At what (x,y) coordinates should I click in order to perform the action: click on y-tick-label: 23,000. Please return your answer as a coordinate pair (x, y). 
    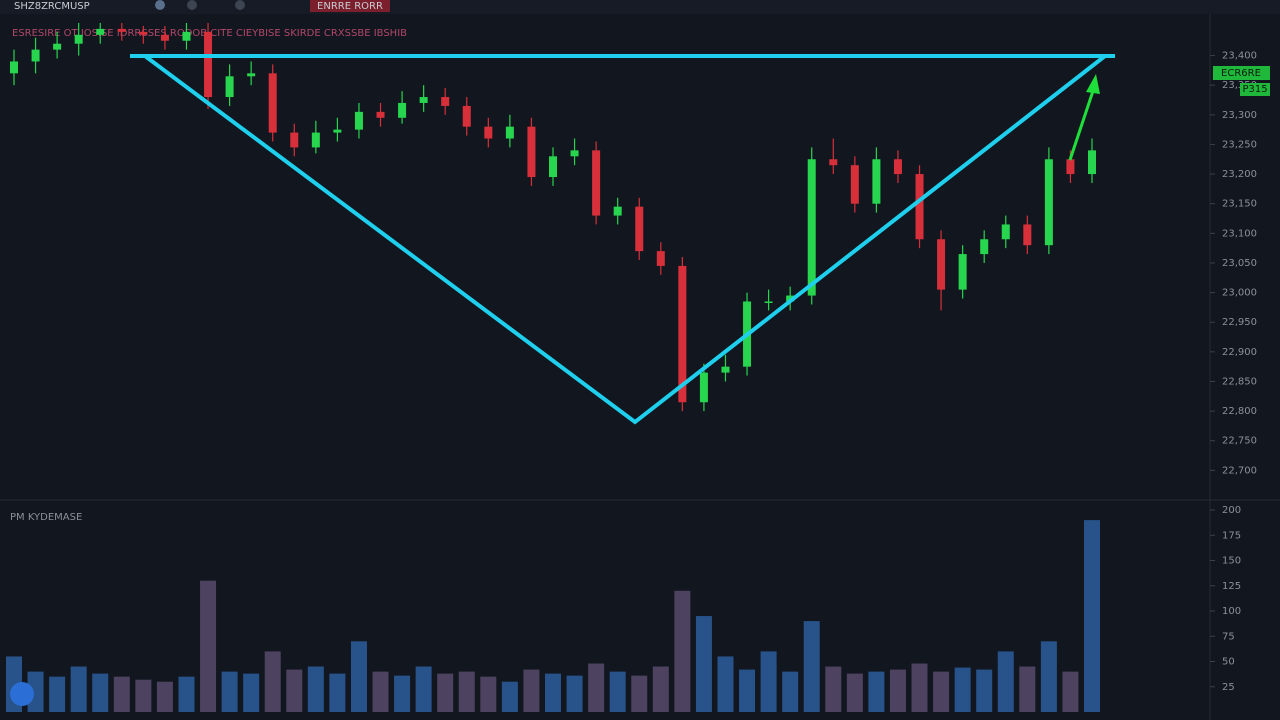
    Looking at the image, I should click on (1239, 293).